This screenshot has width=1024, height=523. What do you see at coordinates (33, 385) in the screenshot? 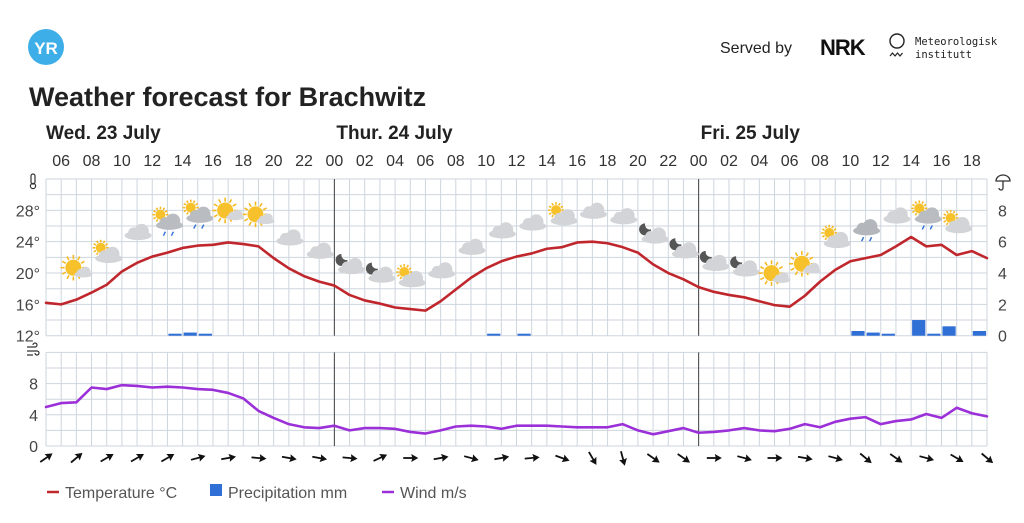
I see `wind-tick: 8` at bounding box center [33, 385].